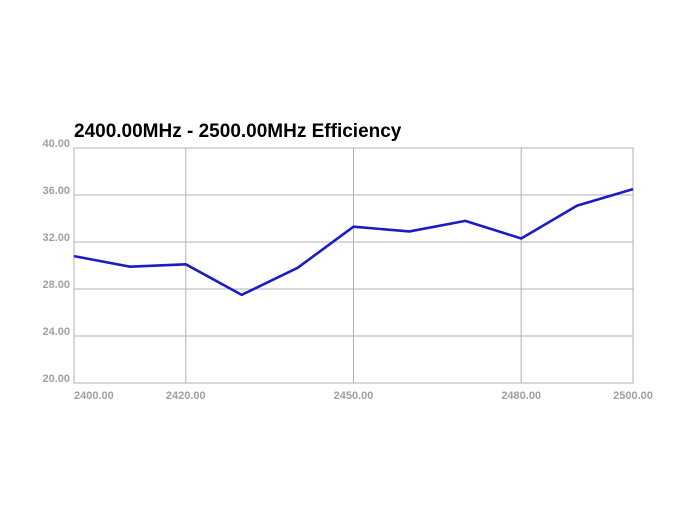 The width and height of the screenshot is (700, 530). What do you see at coordinates (56, 191) in the screenshot?
I see `y-tick-label: 36.00` at bounding box center [56, 191].